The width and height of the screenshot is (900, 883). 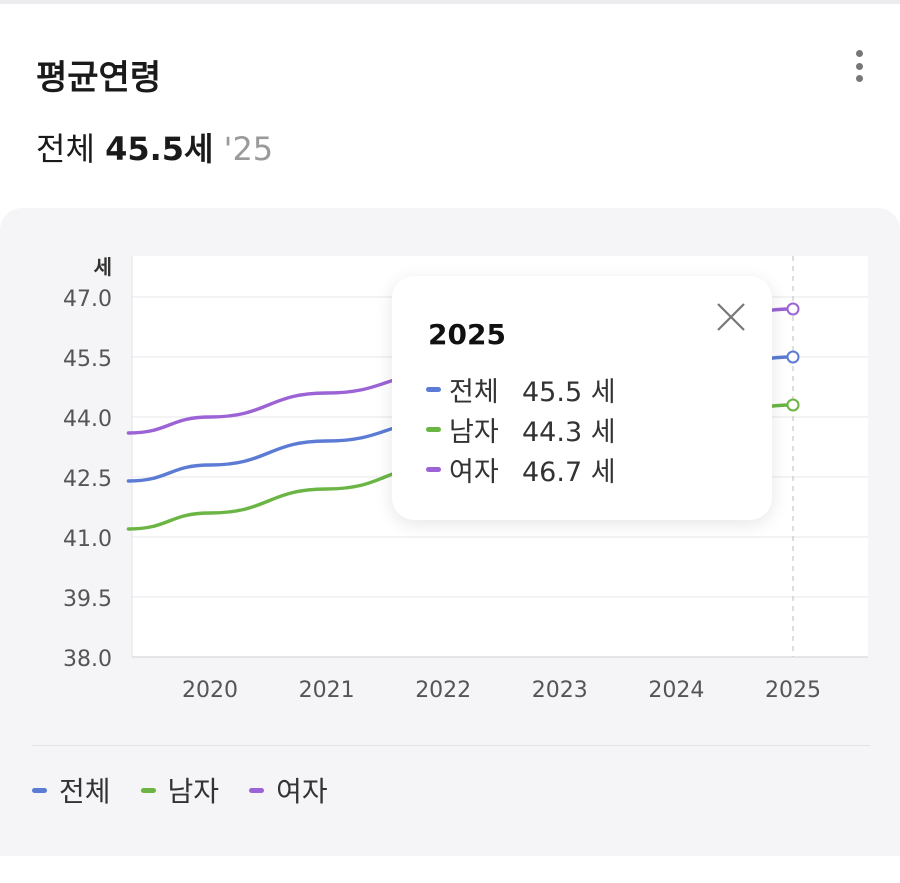 I want to click on tooltip-row-total: 전체 45.5 세, so click(x=521, y=389).